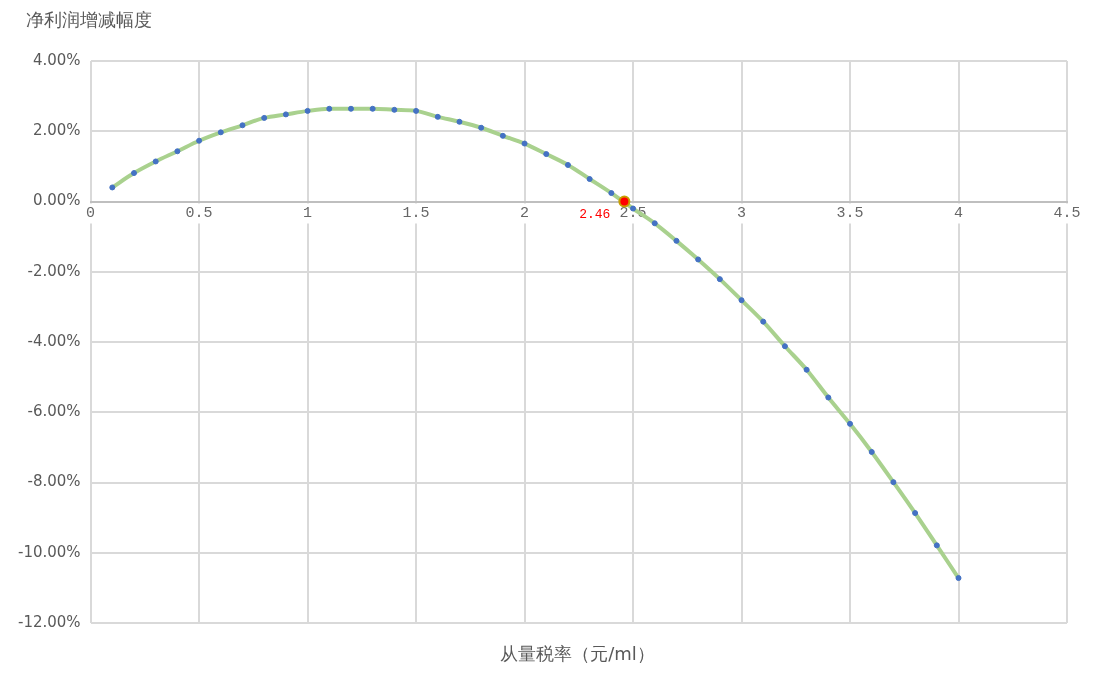 This screenshot has height=677, width=1095. I want to click on x-tick-label: 1.5, so click(416, 214).